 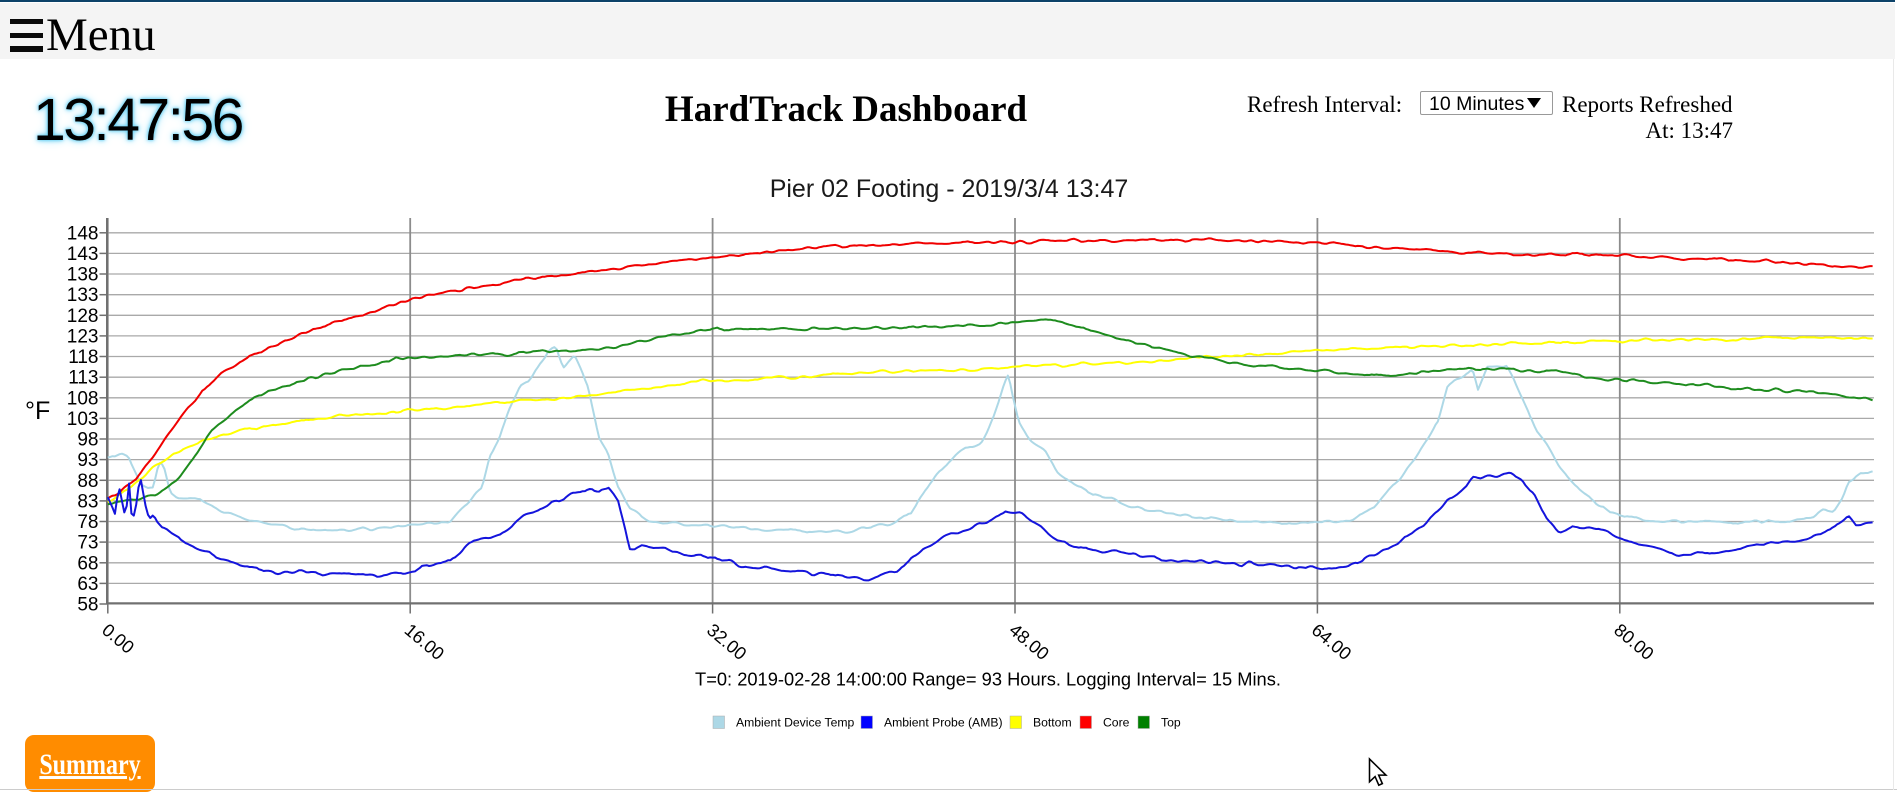 What do you see at coordinates (87, 501) in the screenshot?
I see `svg-text: 83` at bounding box center [87, 501].